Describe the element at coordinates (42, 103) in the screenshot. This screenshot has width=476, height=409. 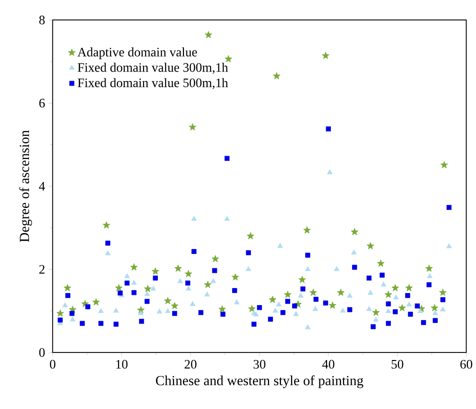
I see `y-tick-label: 6` at that location.